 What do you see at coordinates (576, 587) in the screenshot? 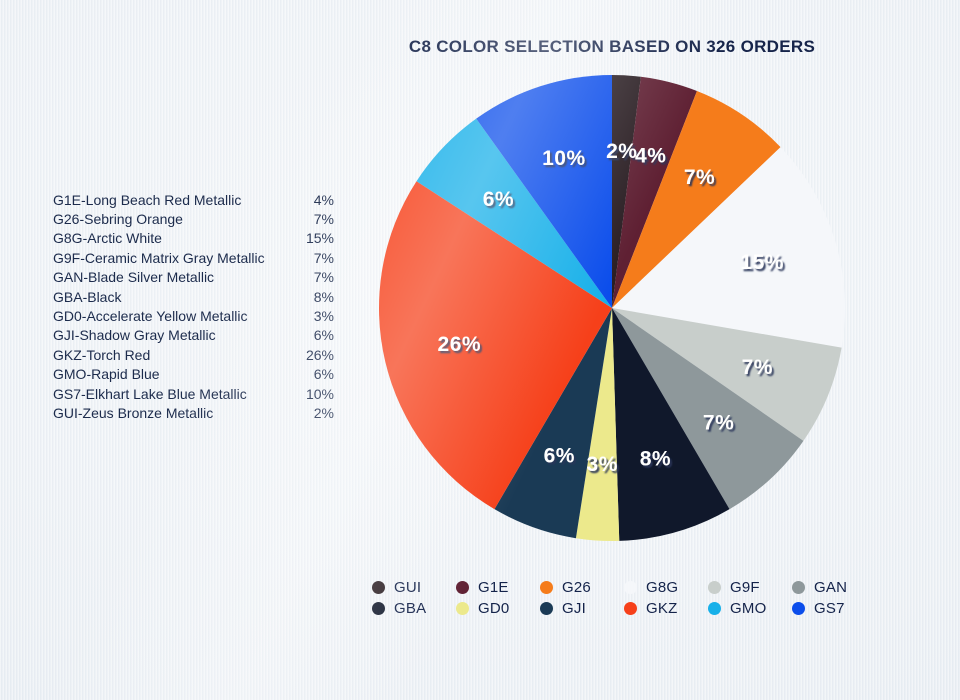
I see `legend-label-G26: G26` at bounding box center [576, 587].